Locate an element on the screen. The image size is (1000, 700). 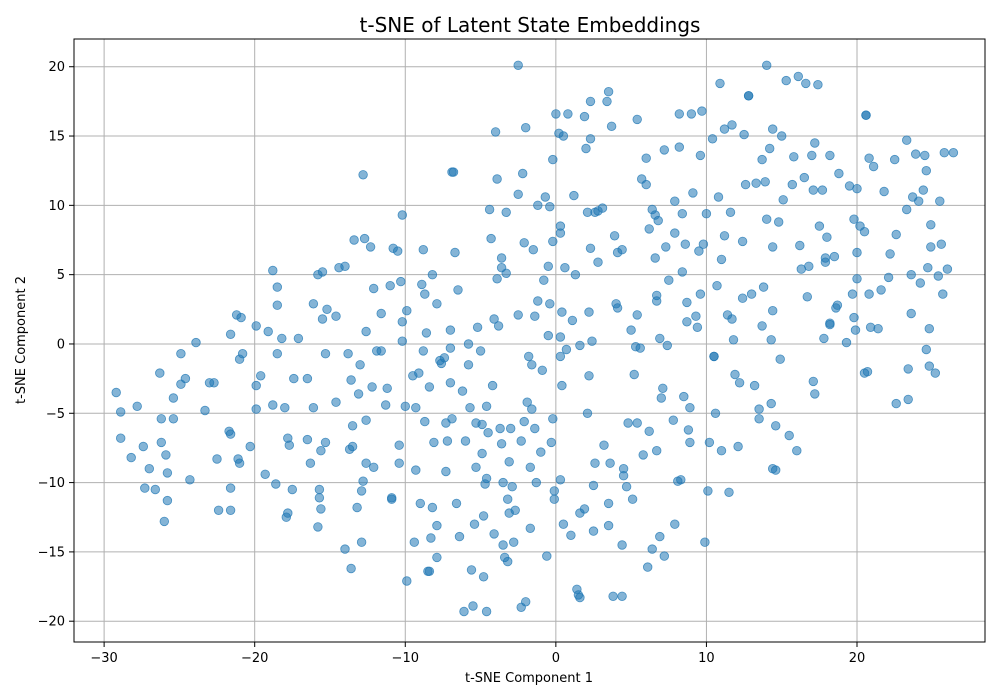
x-tick-label: 20 is located at coordinates (857, 658).